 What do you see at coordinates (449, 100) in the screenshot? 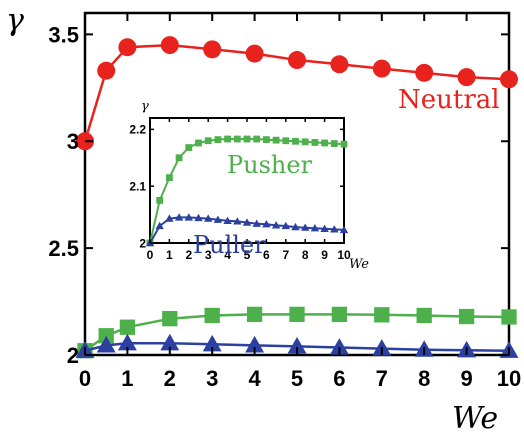
I see `legend-label-neutral: Neutral` at bounding box center [449, 100].